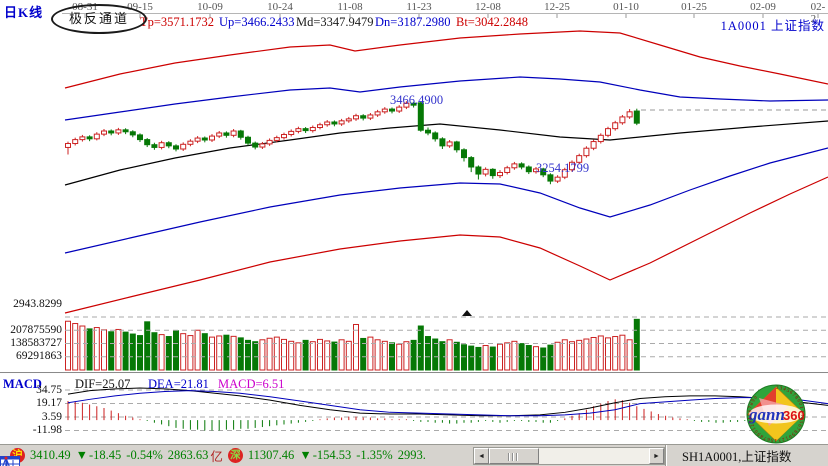  What do you see at coordinates (22, 384) in the screenshot?
I see `macd-indicator-label: MACD` at bounding box center [22, 384].